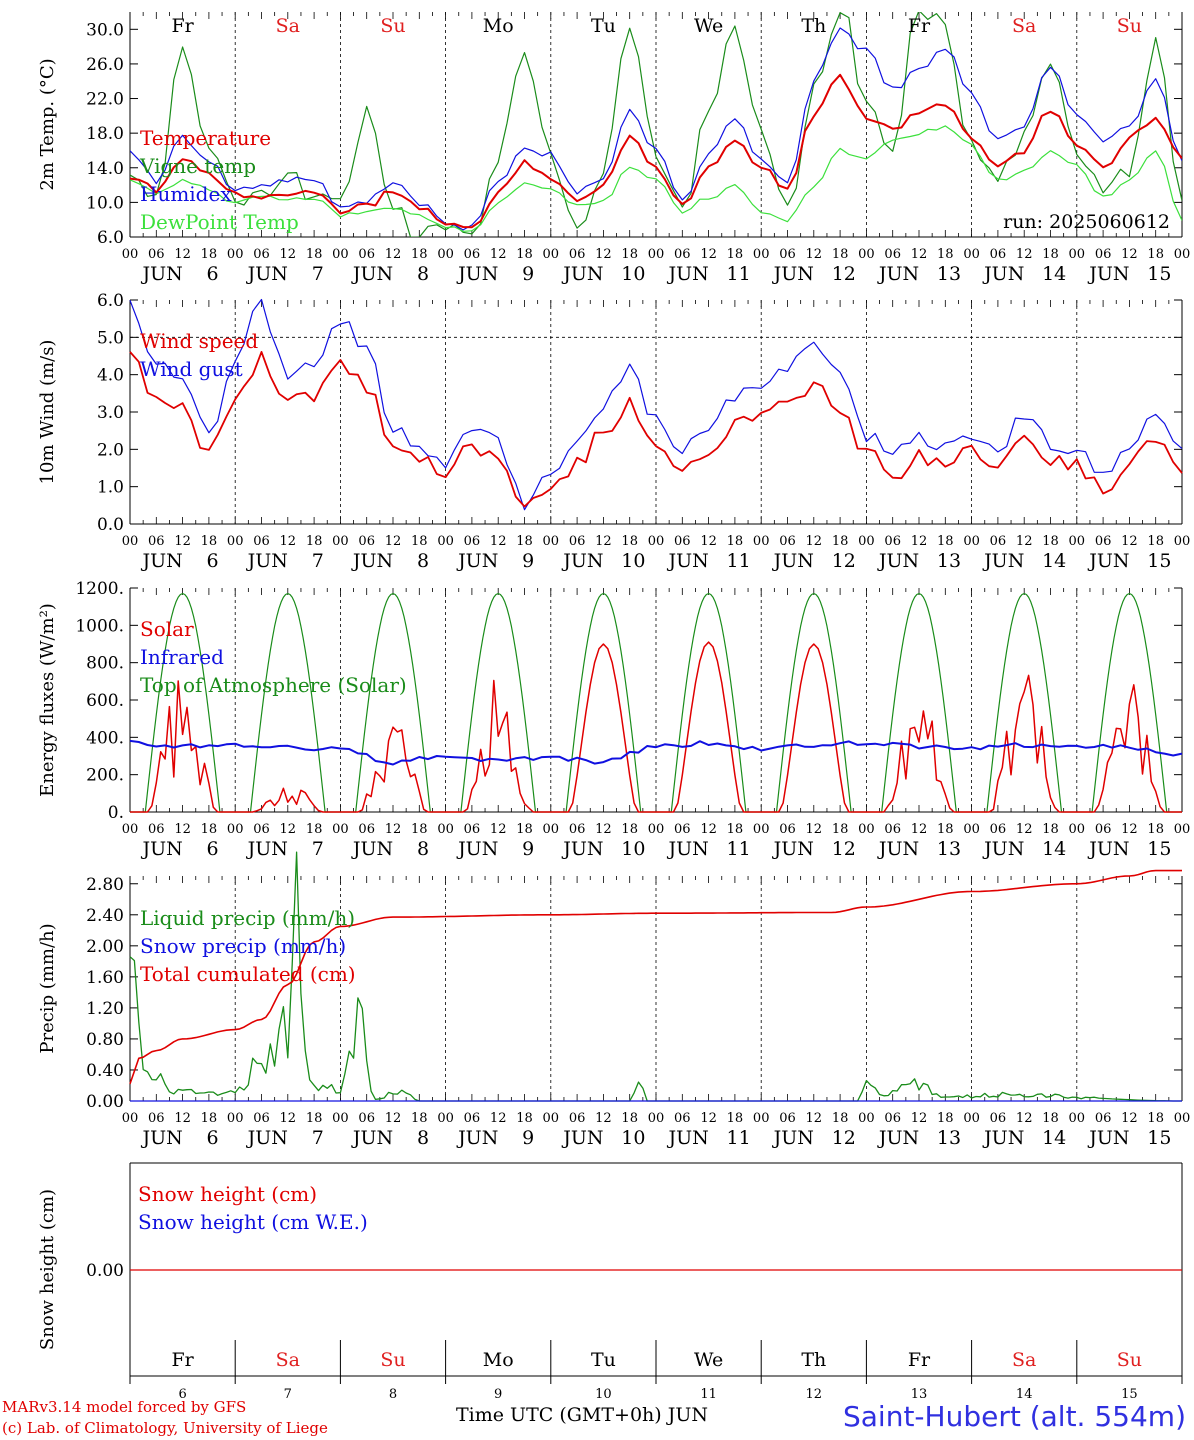 This screenshot has width=1194, height=1440. What do you see at coordinates (47, 700) in the screenshot?
I see `y-axis-label: Energy fluxes (W/m²)` at bounding box center [47, 700].